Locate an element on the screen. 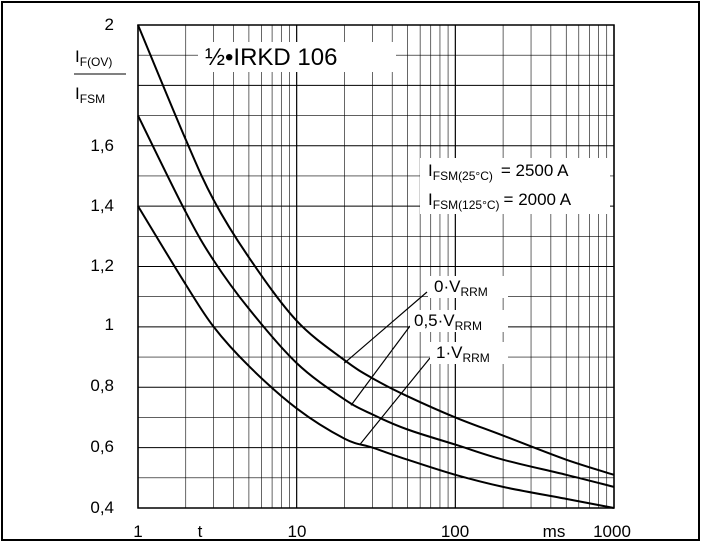 The width and height of the screenshot is (703, 544). y-tick-label: 0,4 is located at coordinates (102, 507).